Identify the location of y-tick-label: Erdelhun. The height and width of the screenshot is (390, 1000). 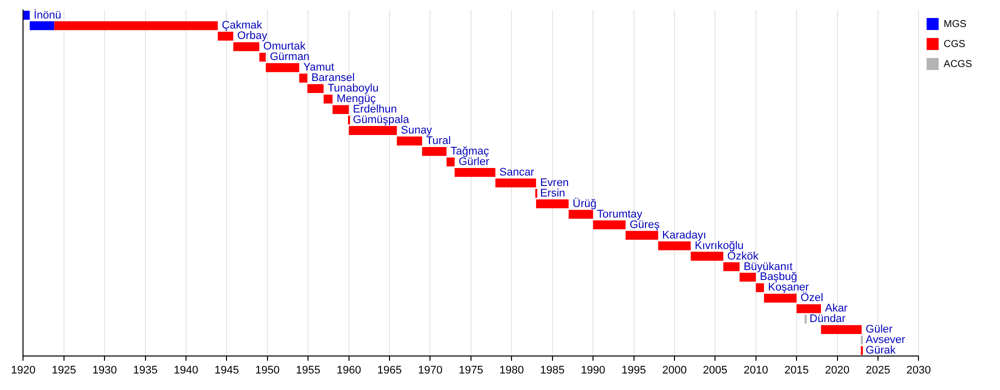
(374, 110).